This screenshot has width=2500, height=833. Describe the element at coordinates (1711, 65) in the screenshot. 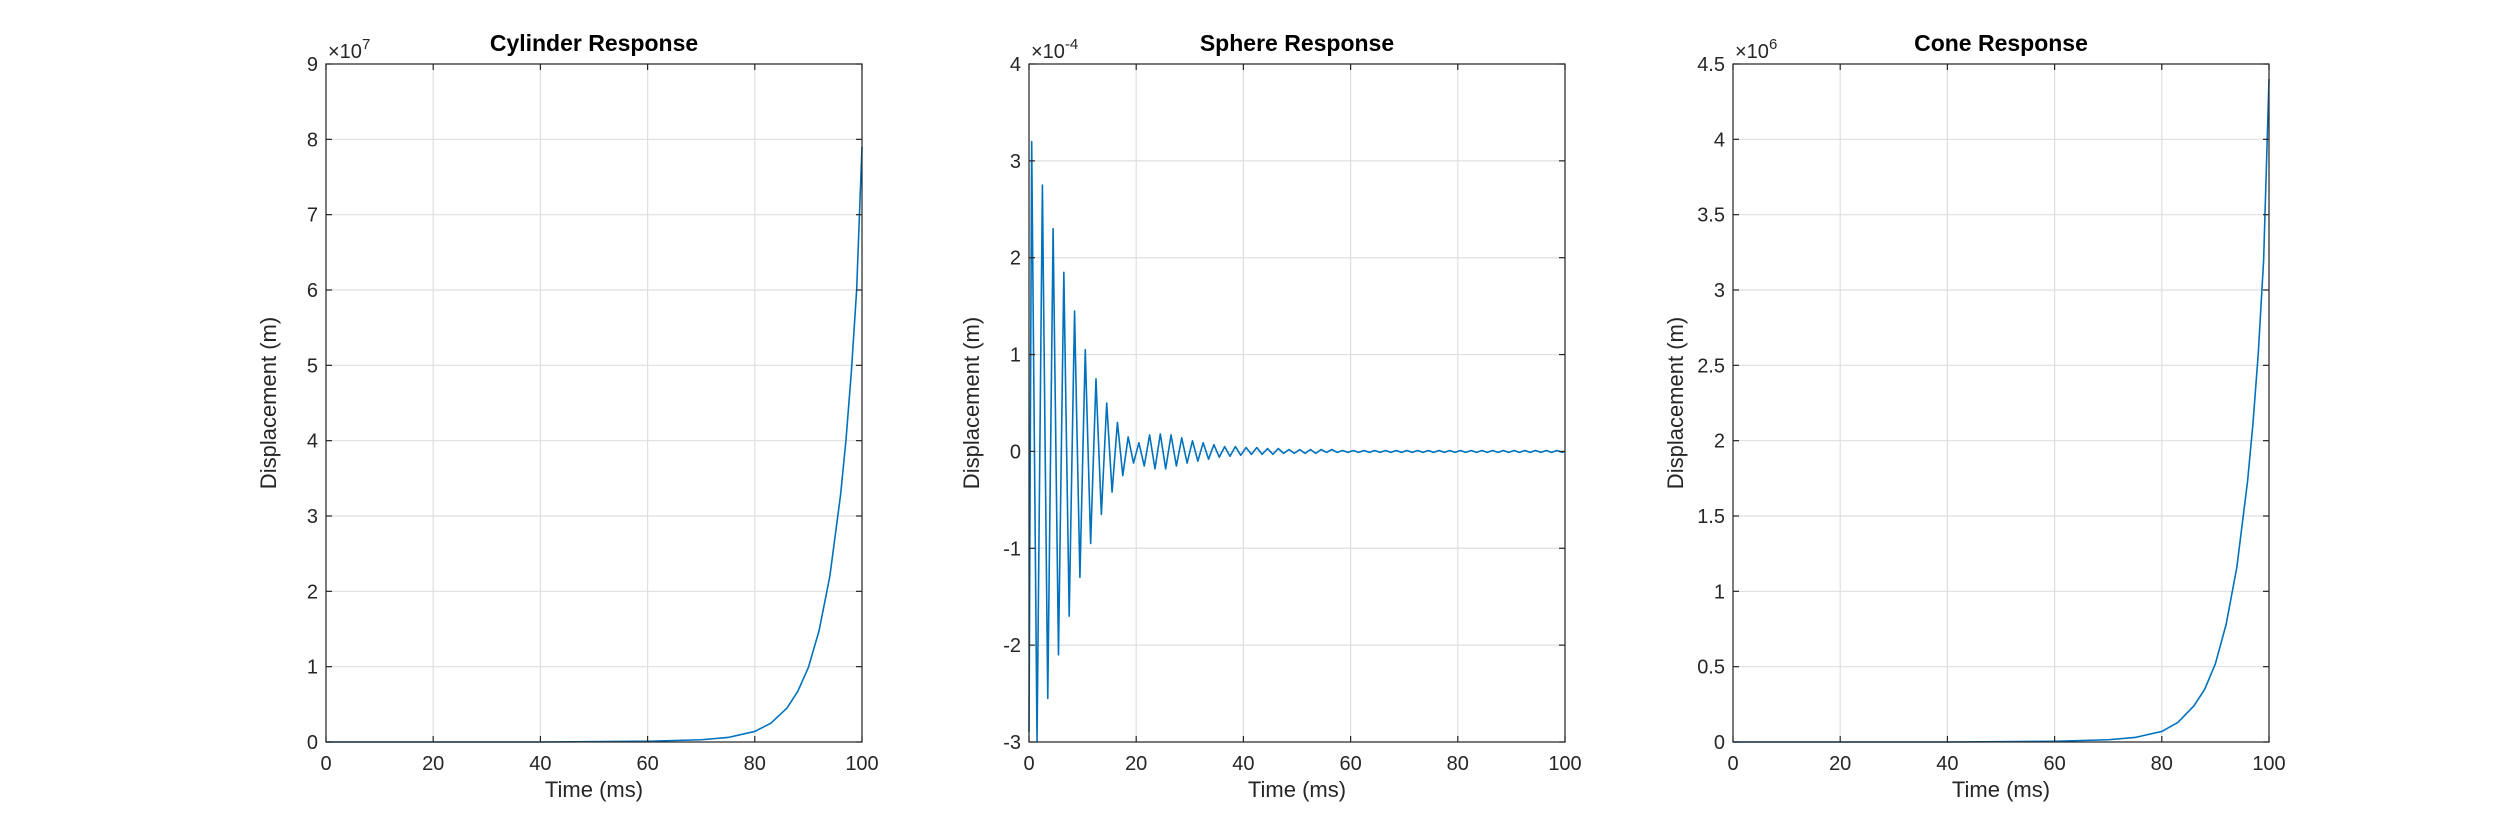

I see `y-tick-label: 4.5` at that location.